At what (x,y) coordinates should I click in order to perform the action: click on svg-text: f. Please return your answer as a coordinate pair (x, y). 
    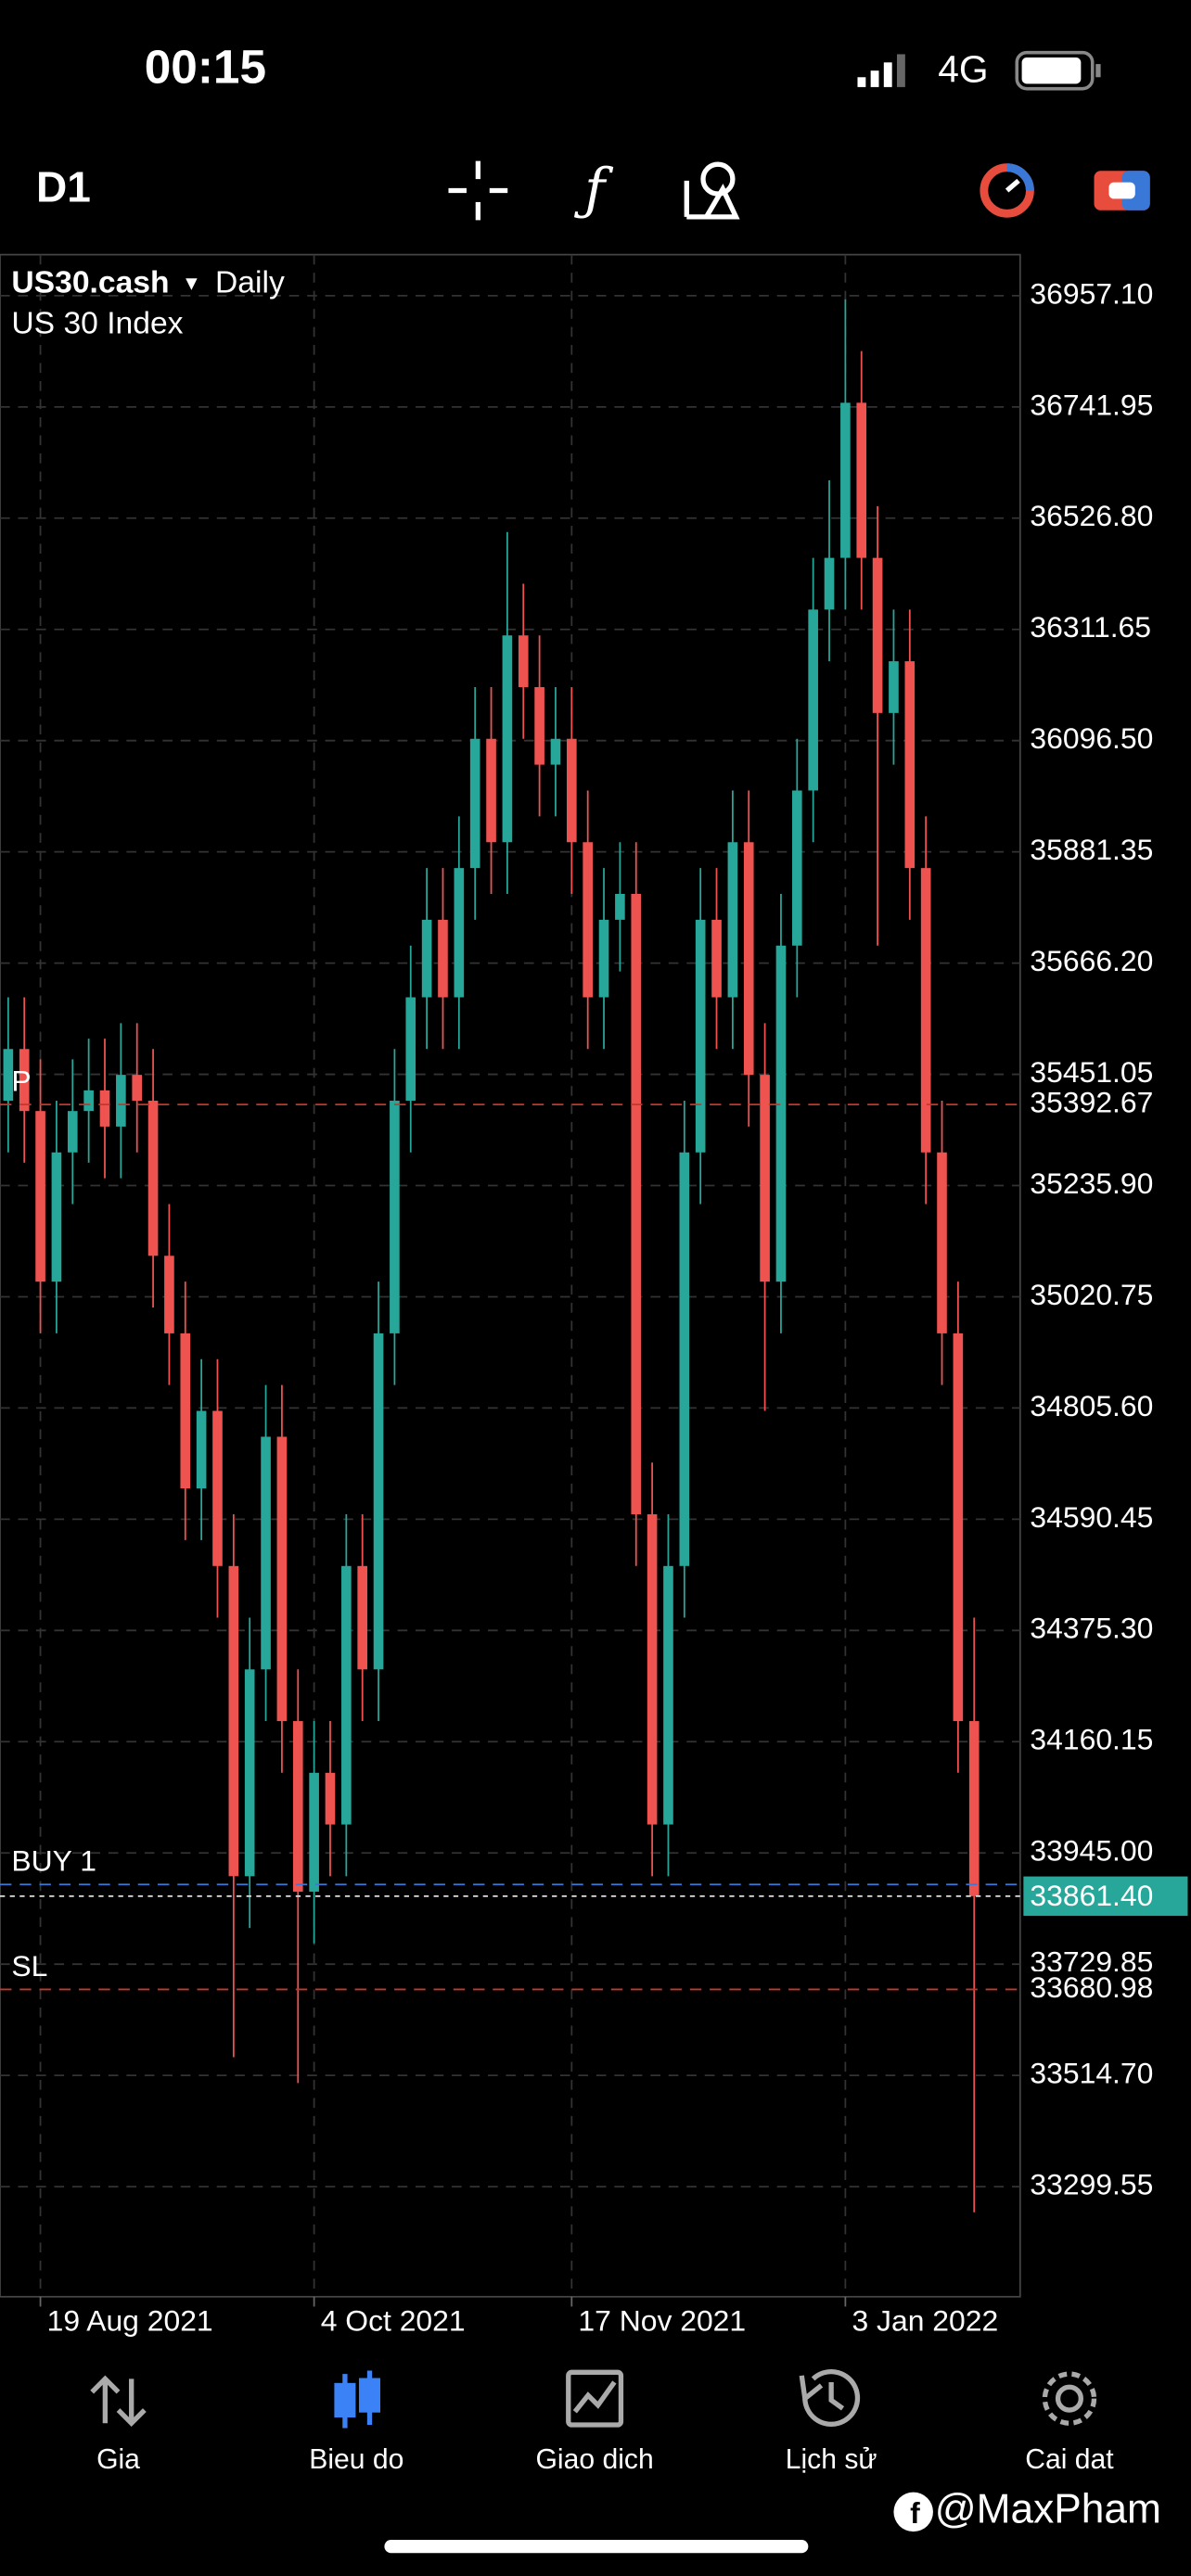
    Looking at the image, I should click on (915, 2513).